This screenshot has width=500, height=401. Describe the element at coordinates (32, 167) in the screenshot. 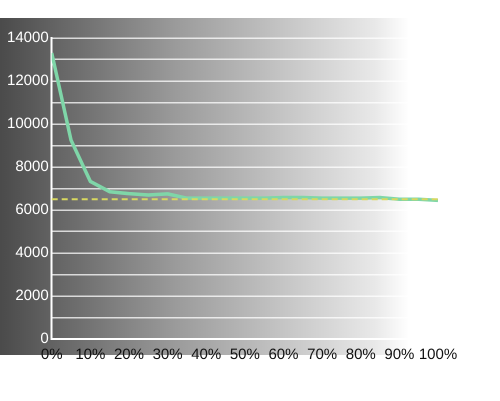

I see `y-tick-label: 8000` at that location.